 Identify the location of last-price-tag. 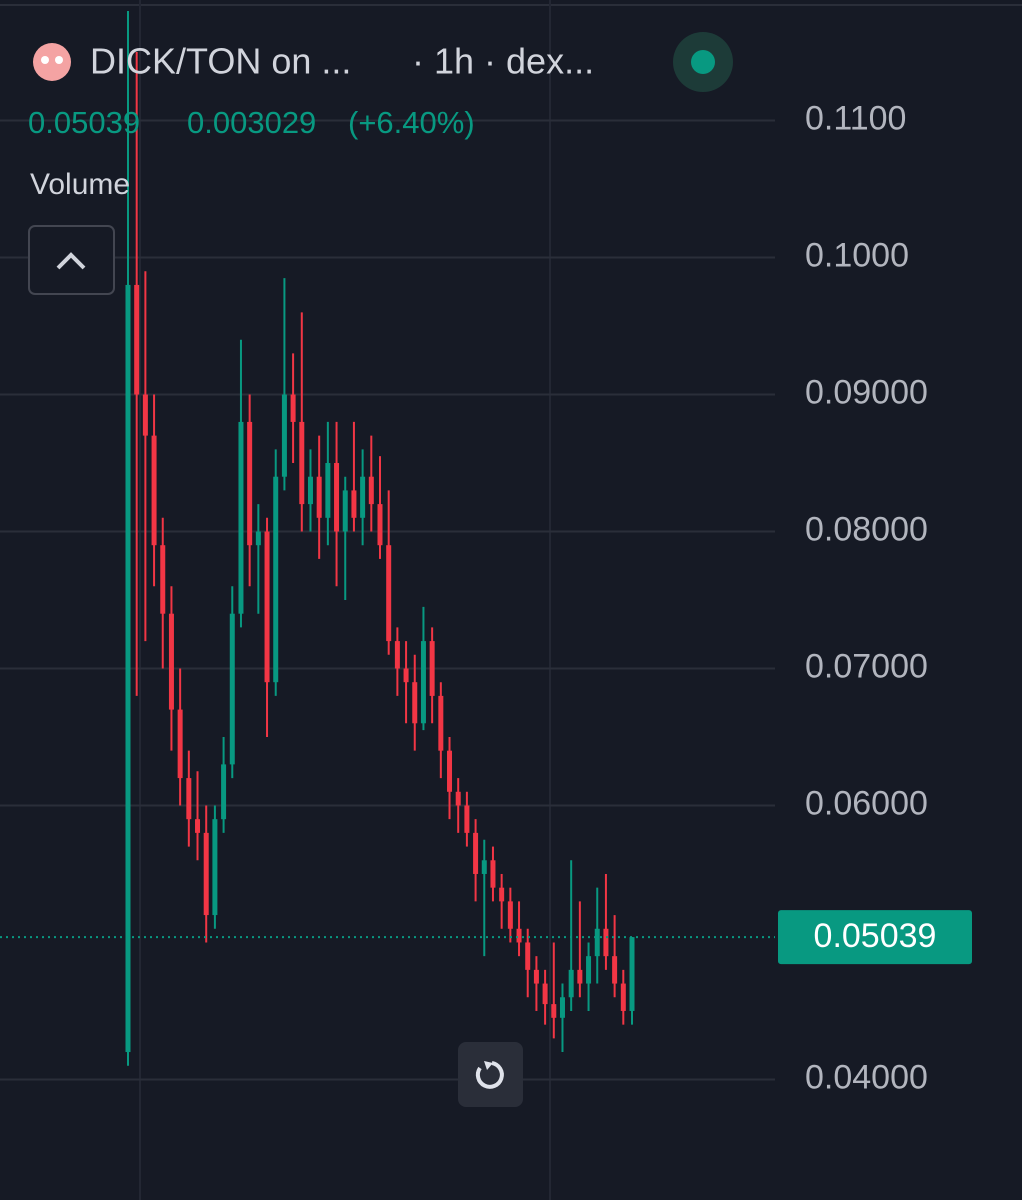
(875, 937).